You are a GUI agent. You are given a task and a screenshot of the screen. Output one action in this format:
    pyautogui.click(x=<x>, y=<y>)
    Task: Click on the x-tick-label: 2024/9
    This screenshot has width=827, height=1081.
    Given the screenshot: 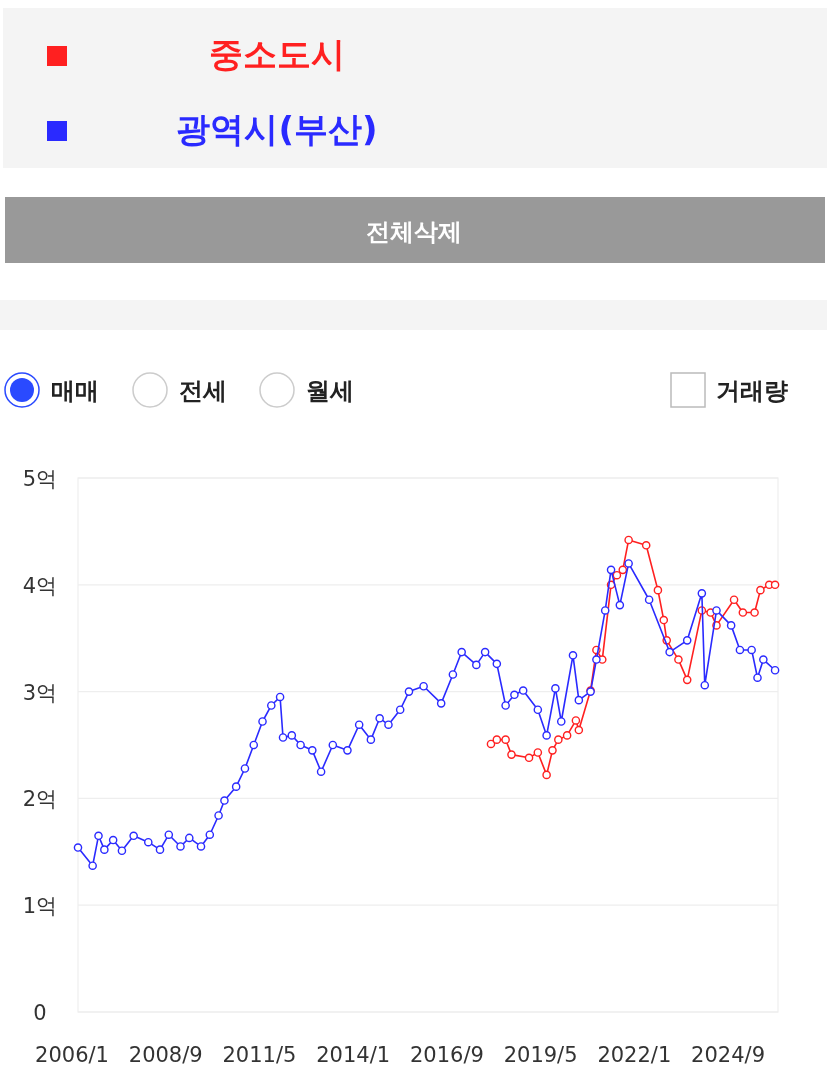 What is the action you would take?
    pyautogui.click(x=728, y=1055)
    